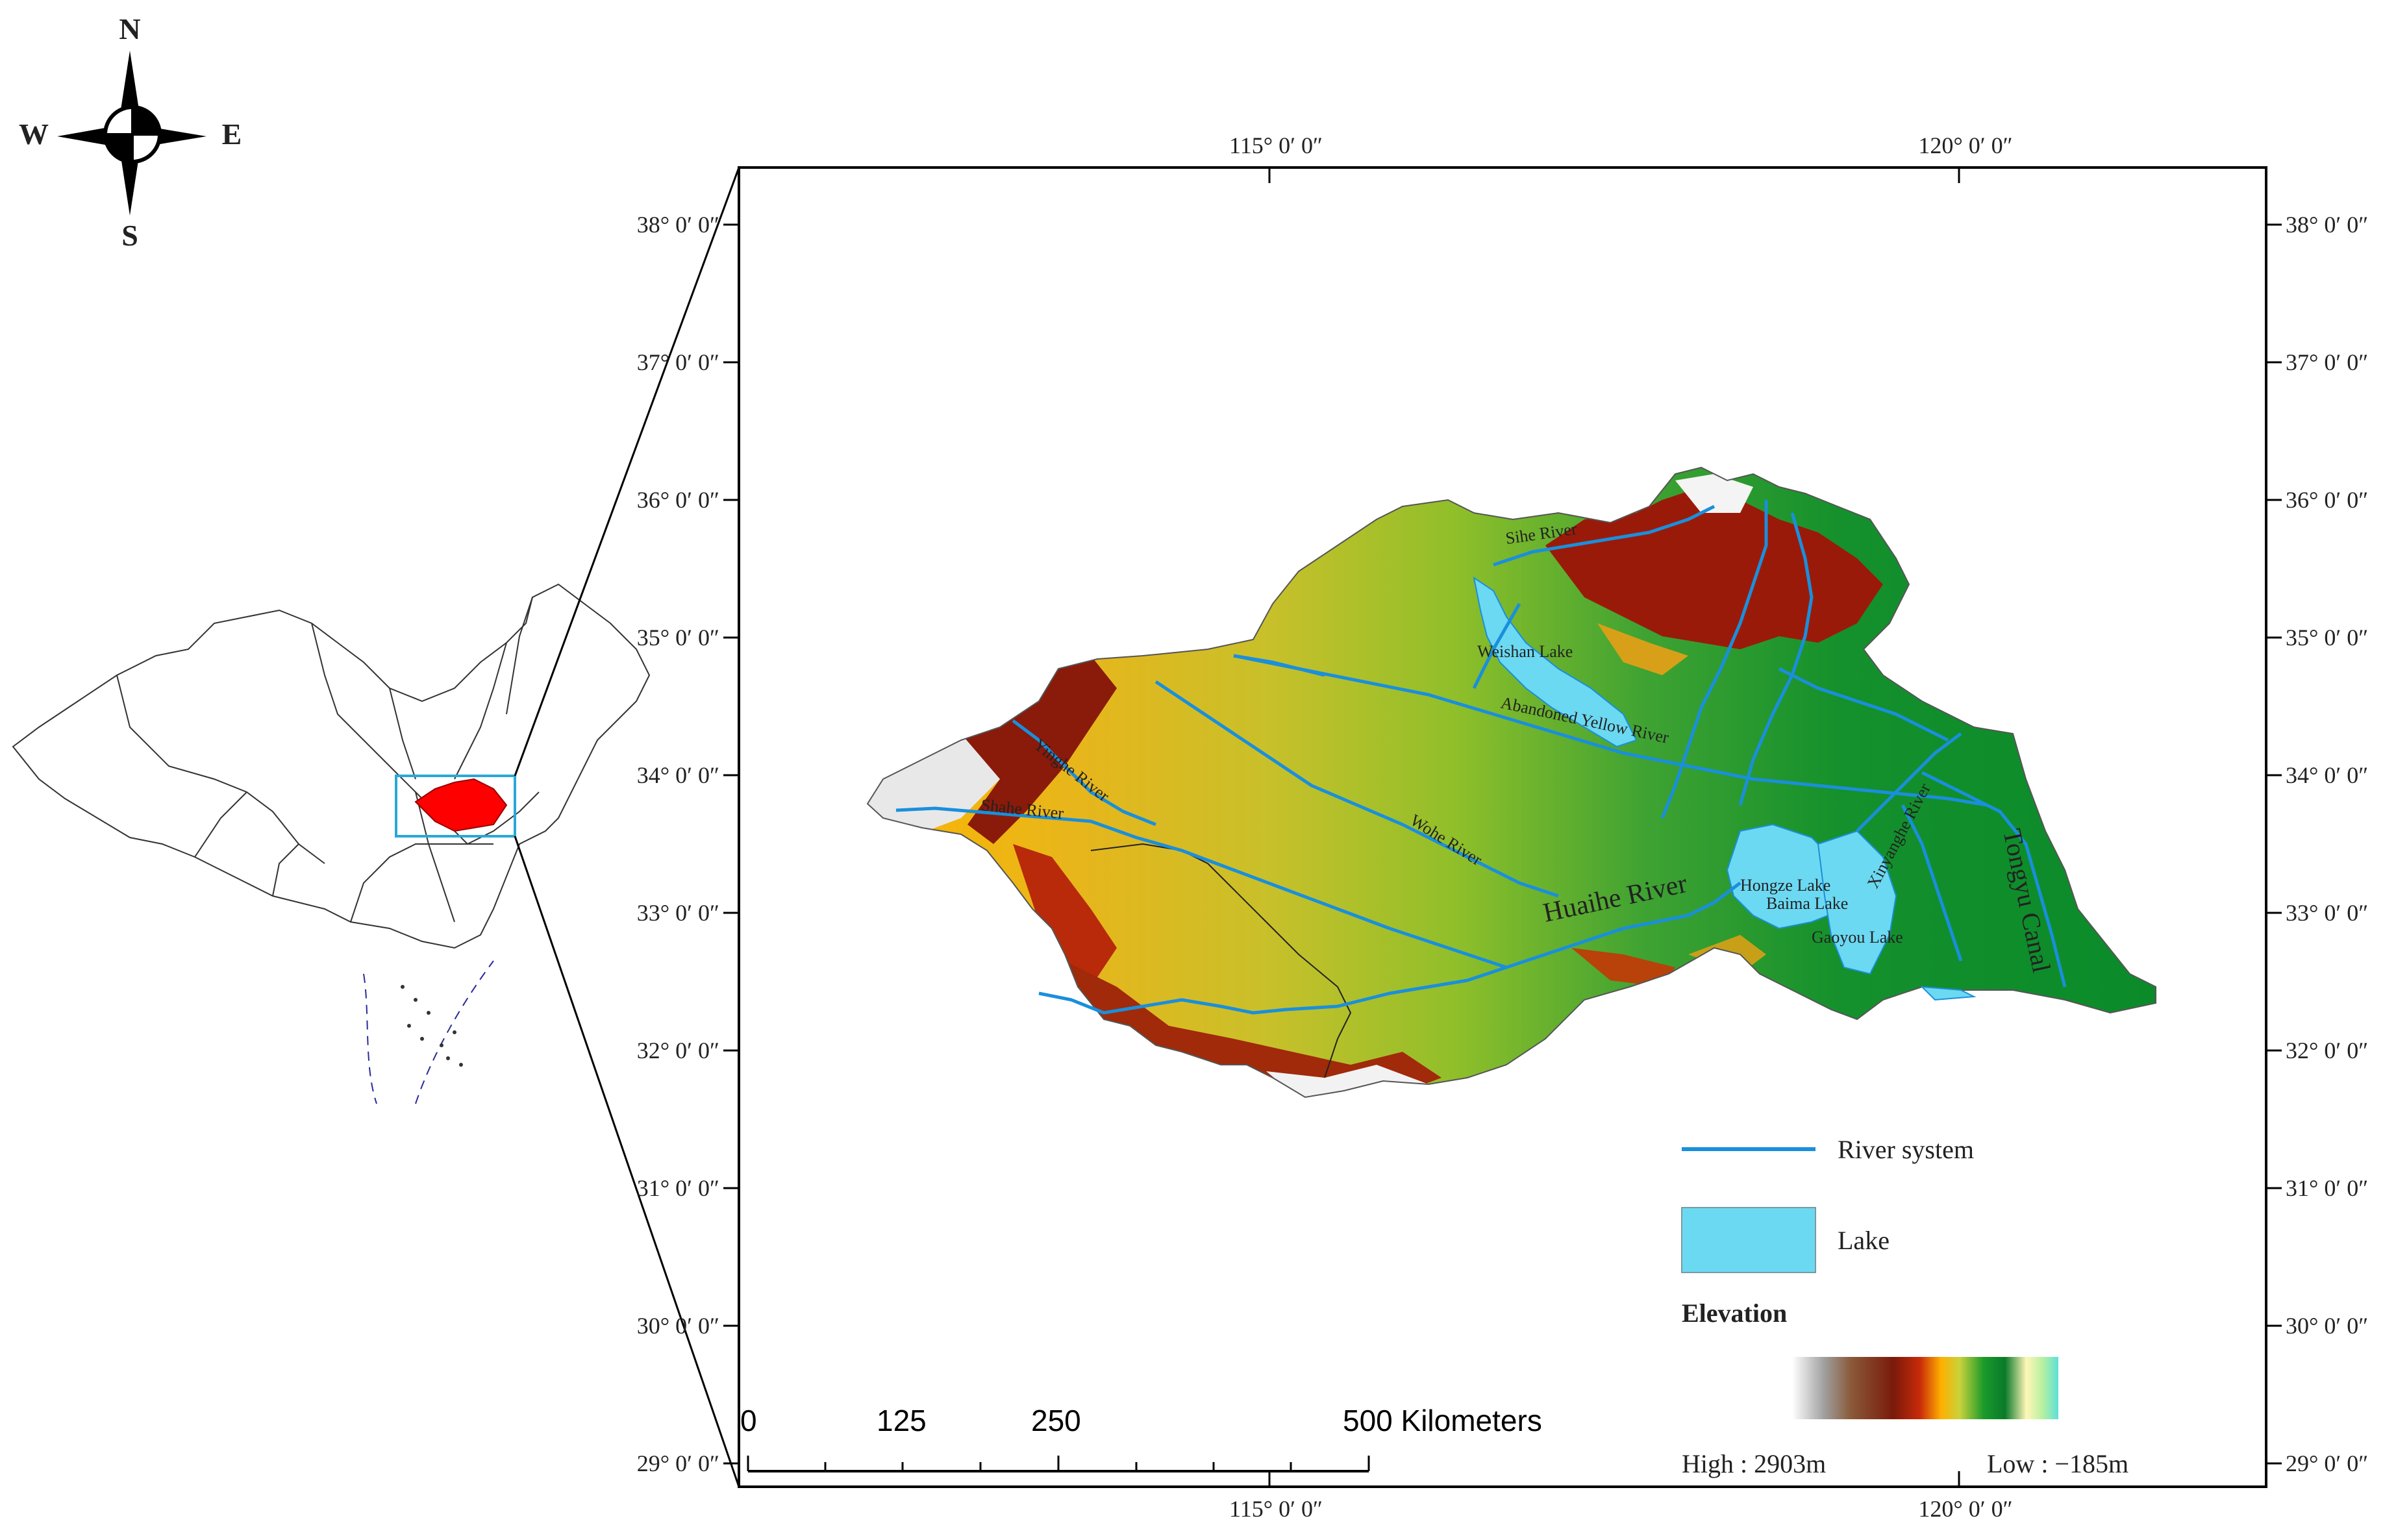  I want to click on huaihe-river, so click(1390, 949).